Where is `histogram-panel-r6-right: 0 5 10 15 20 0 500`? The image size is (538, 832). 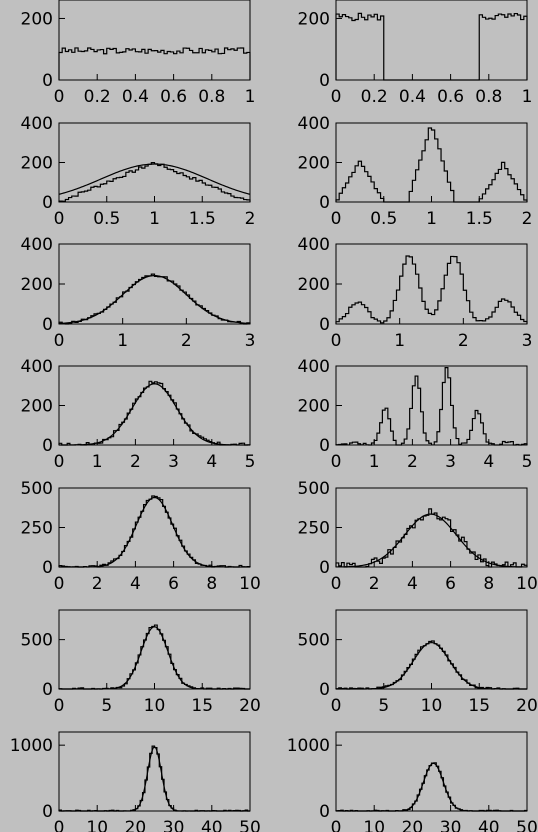
histogram-panel-r6-right: 0 5 10 15 20 0 500 is located at coordinates (418, 662).